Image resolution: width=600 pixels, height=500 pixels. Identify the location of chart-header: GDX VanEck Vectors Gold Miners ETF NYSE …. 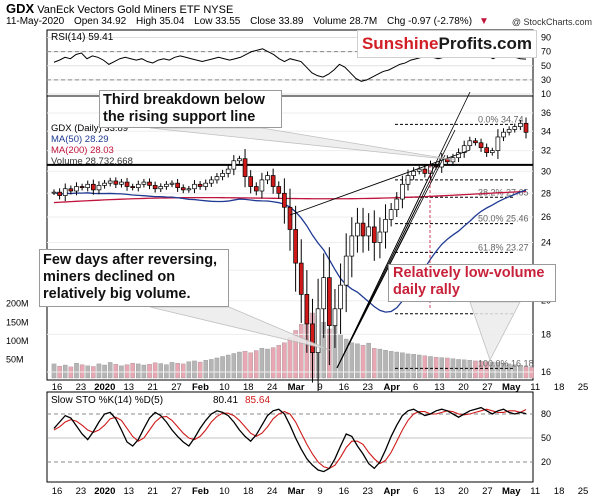
(300, 15).